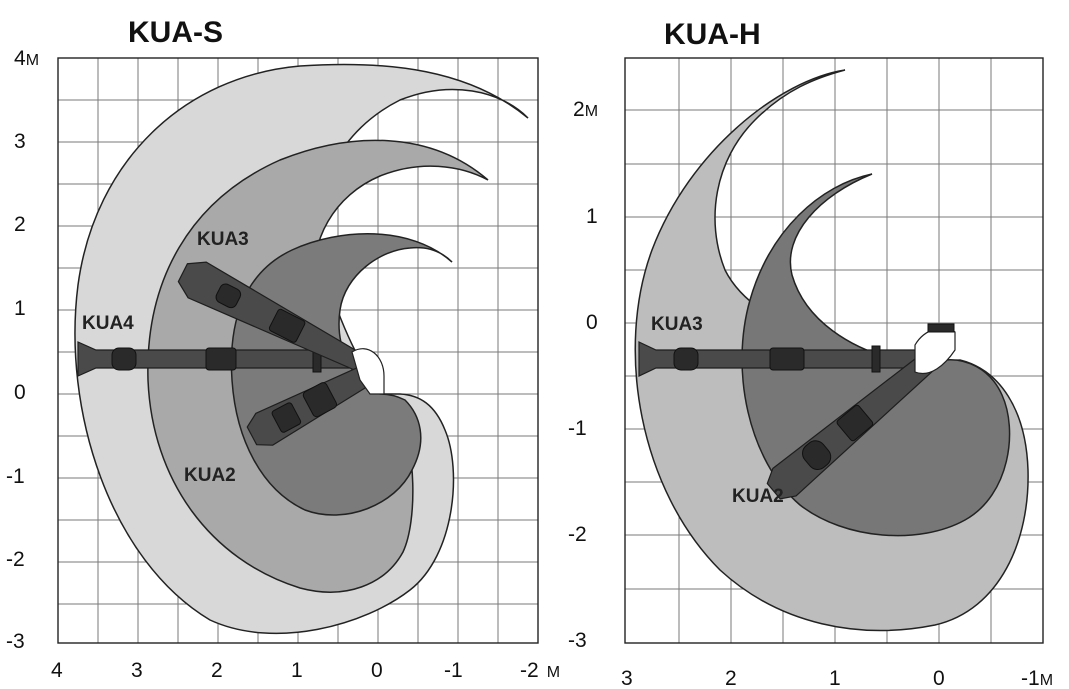 The height and width of the screenshot is (689, 1069). Describe the element at coordinates (368, 371) in the screenshot. I see `kua-s-pivot` at that location.